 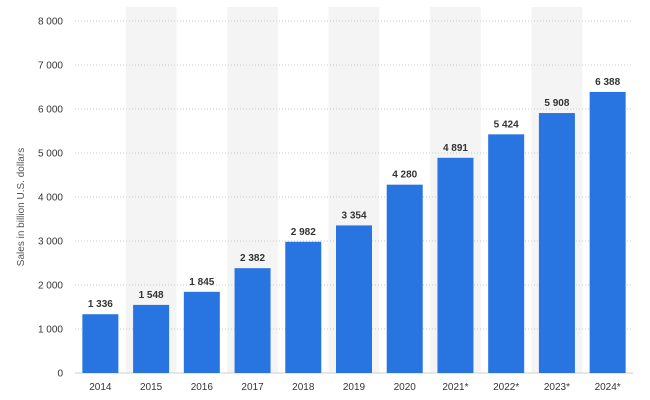 What do you see at coordinates (557, 387) in the screenshot?
I see `x-tick-label: 2023*` at bounding box center [557, 387].